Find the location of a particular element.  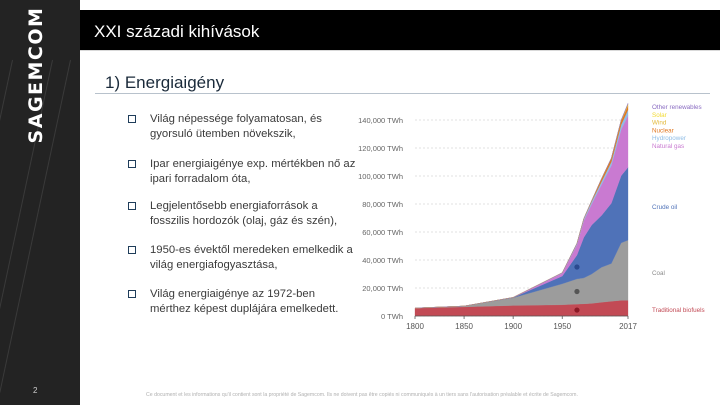

legend-label: Nuclear is located at coordinates (663, 130).